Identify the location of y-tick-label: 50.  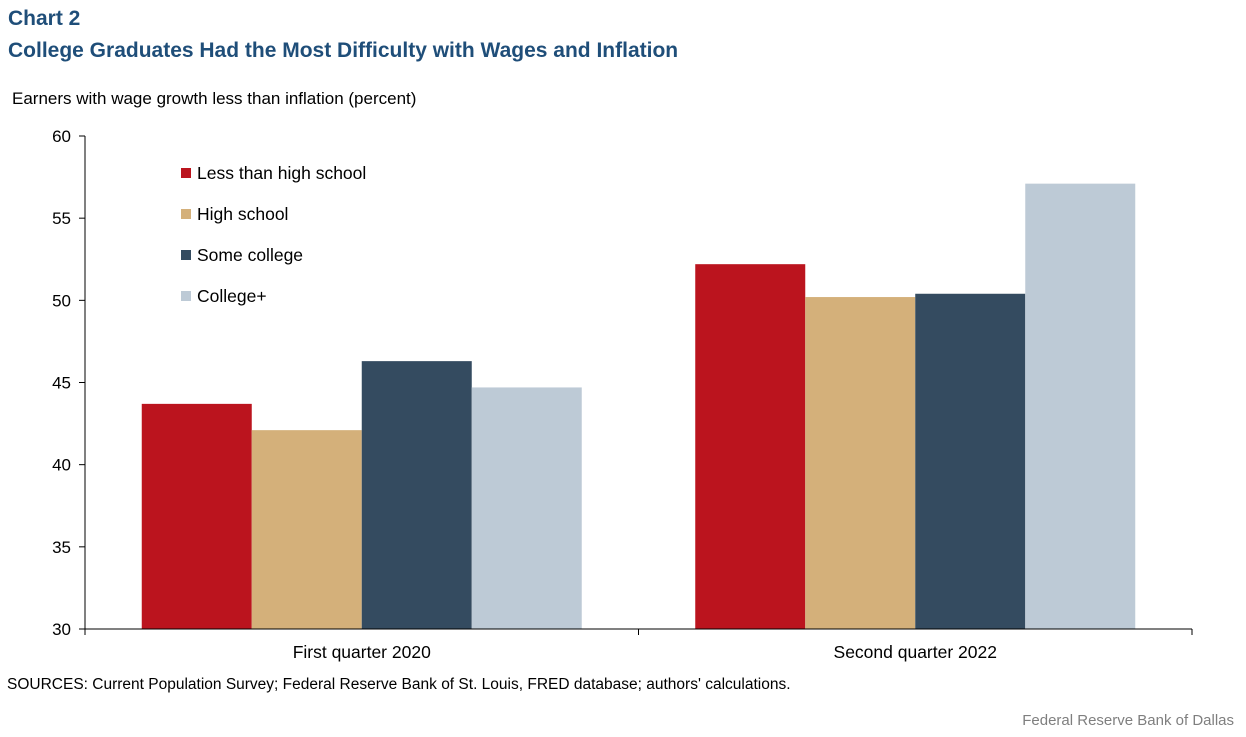
(61, 300).